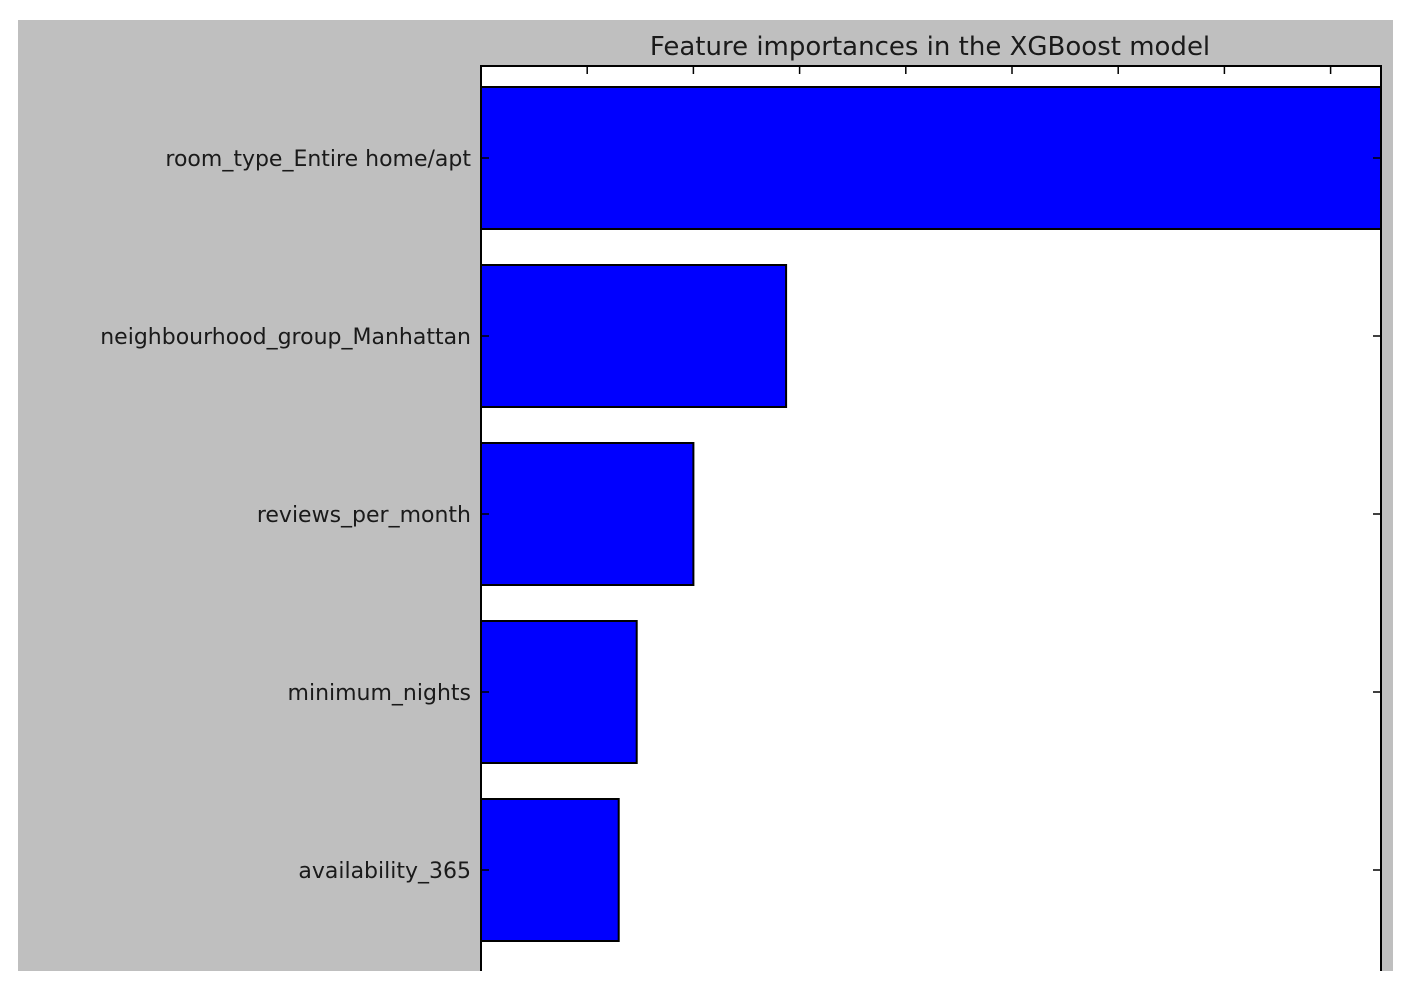 The height and width of the screenshot is (992, 1410). I want to click on y-tick-label: minimum_nights, so click(379, 693).